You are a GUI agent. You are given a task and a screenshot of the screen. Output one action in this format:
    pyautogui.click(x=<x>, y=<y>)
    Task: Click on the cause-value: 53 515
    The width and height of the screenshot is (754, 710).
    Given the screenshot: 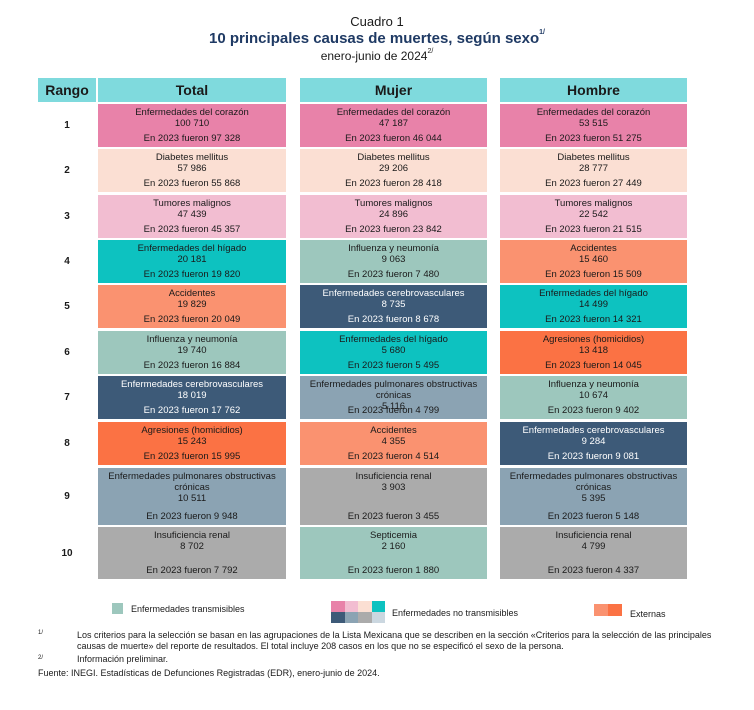 What is the action you would take?
    pyautogui.click(x=593, y=123)
    